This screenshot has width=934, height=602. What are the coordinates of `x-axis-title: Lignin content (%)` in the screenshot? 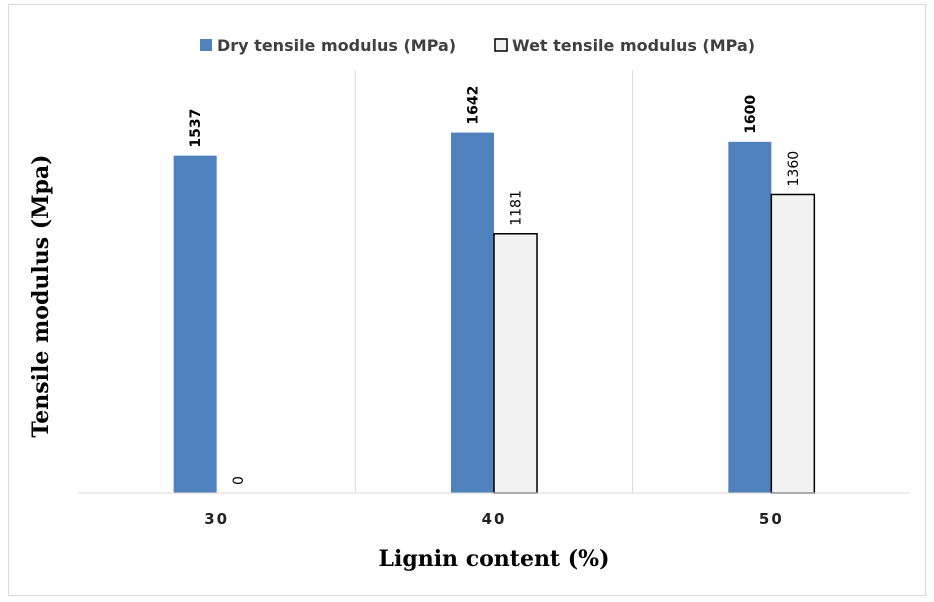 It's located at (494, 559).